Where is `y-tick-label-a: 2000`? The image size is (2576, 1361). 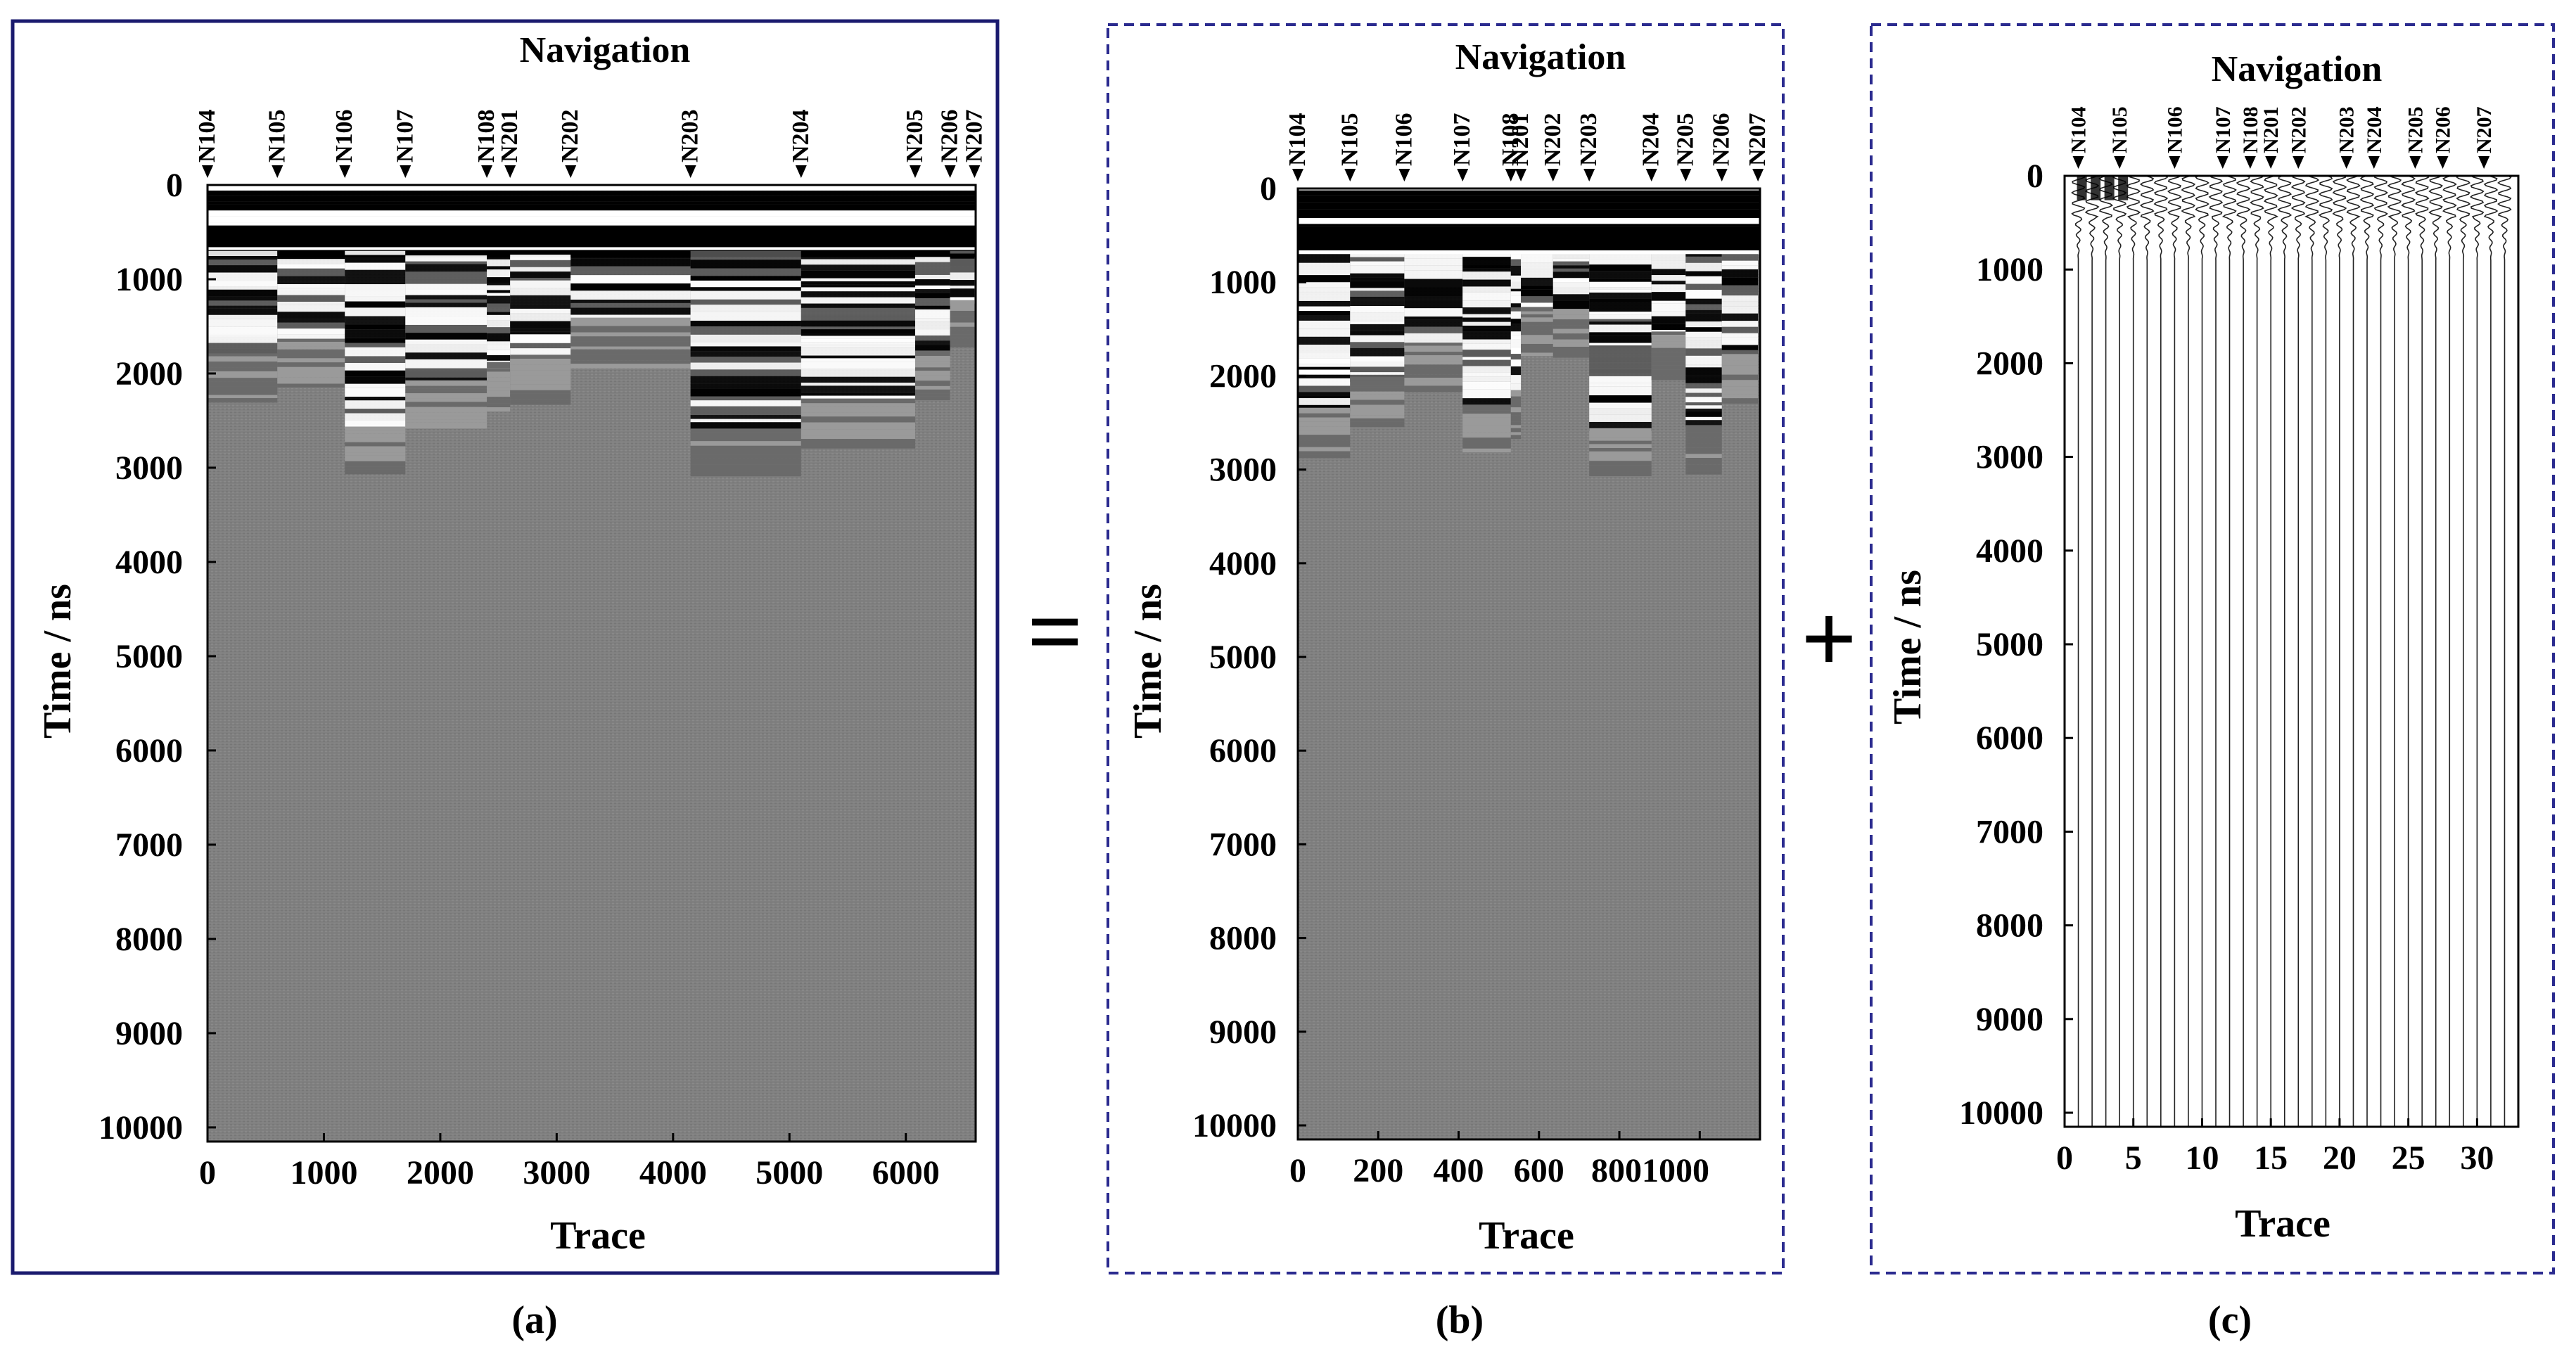 y-tick-label-a: 2000 is located at coordinates (149, 374).